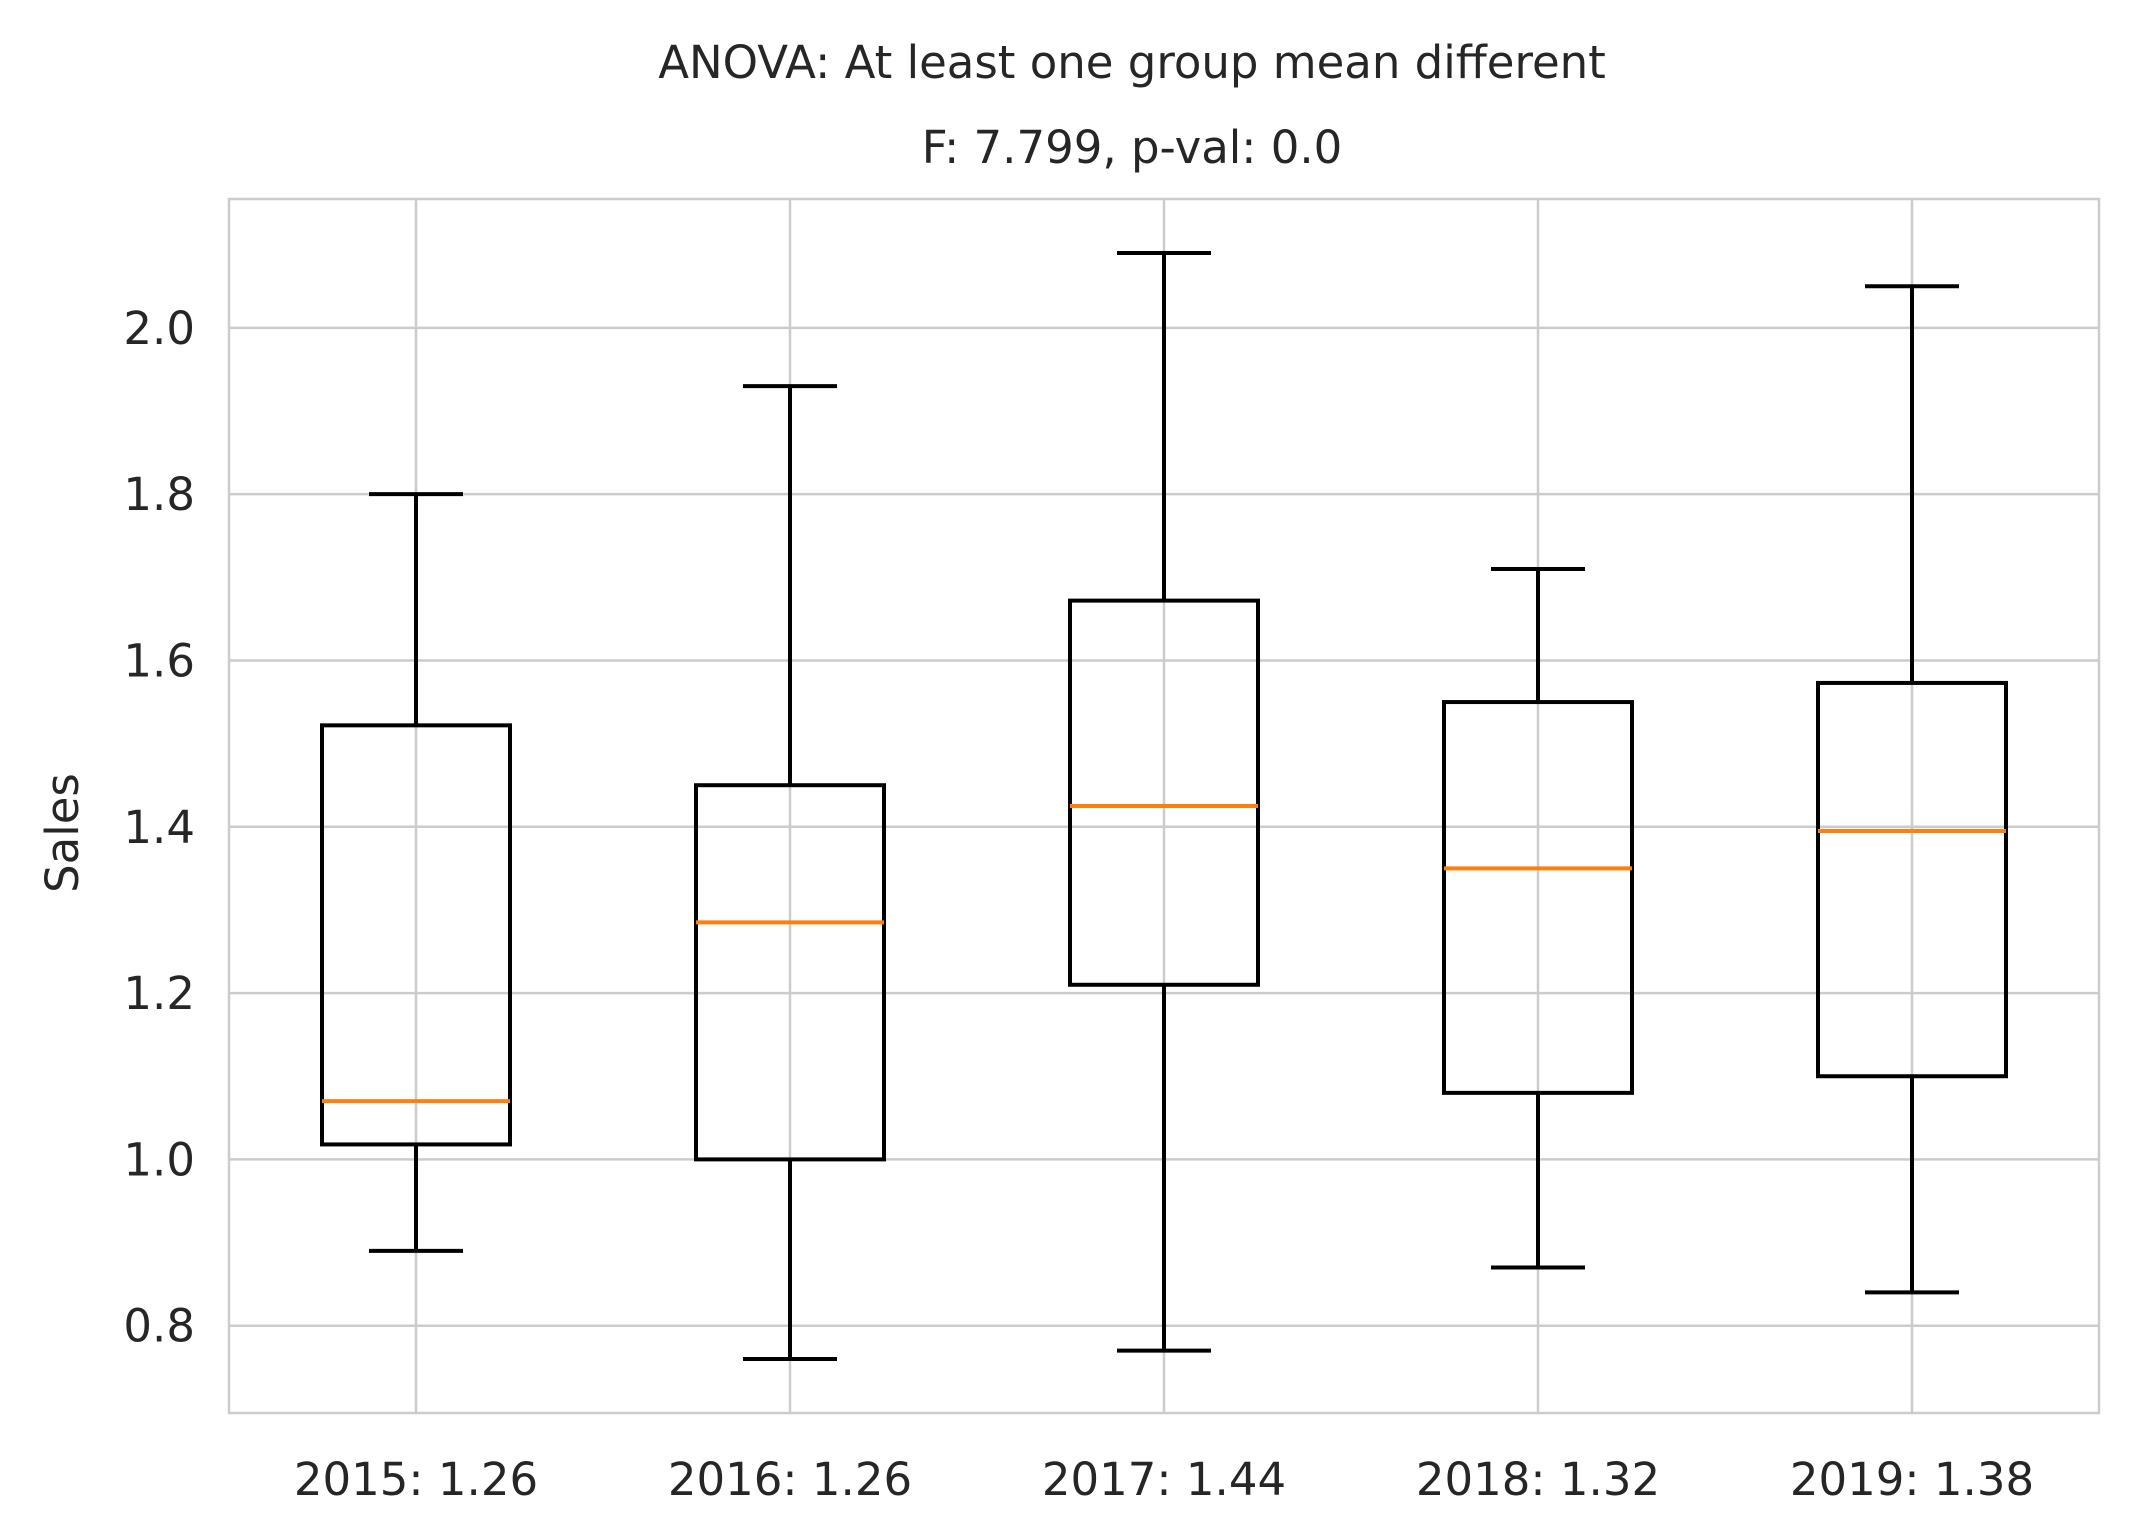 The image size is (2129, 1537). Describe the element at coordinates (159, 993) in the screenshot. I see `y-tick-label: 1.2` at that location.